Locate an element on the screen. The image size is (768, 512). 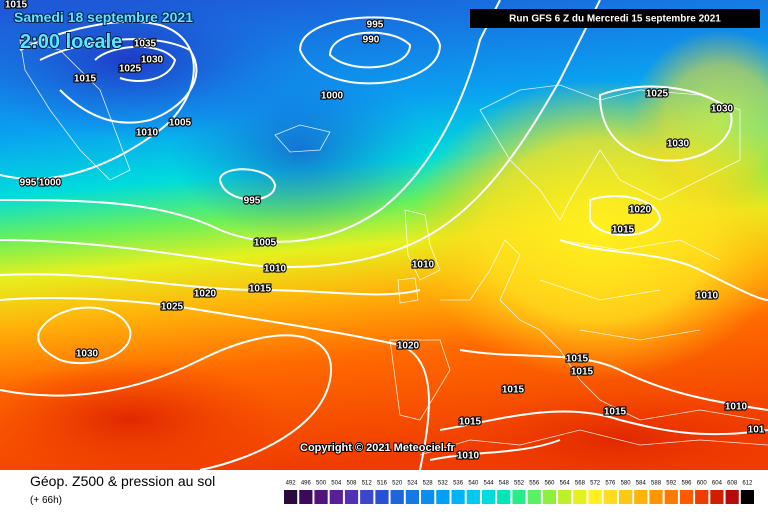
scale-label: 608 is located at coordinates (732, 484).